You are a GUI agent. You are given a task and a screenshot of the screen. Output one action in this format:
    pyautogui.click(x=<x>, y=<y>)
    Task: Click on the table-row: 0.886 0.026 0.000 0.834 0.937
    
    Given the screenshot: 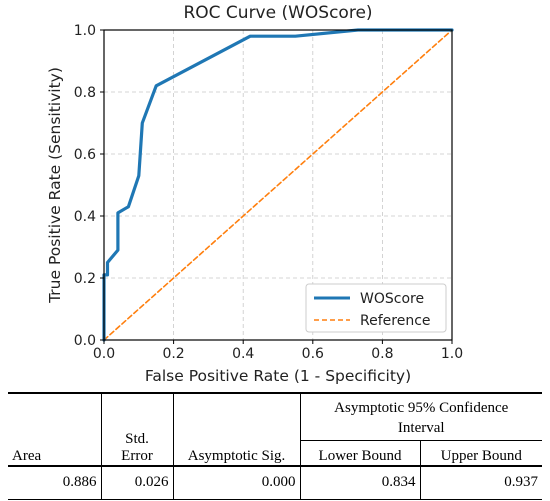 What is the action you would take?
    pyautogui.click(x=275, y=482)
    